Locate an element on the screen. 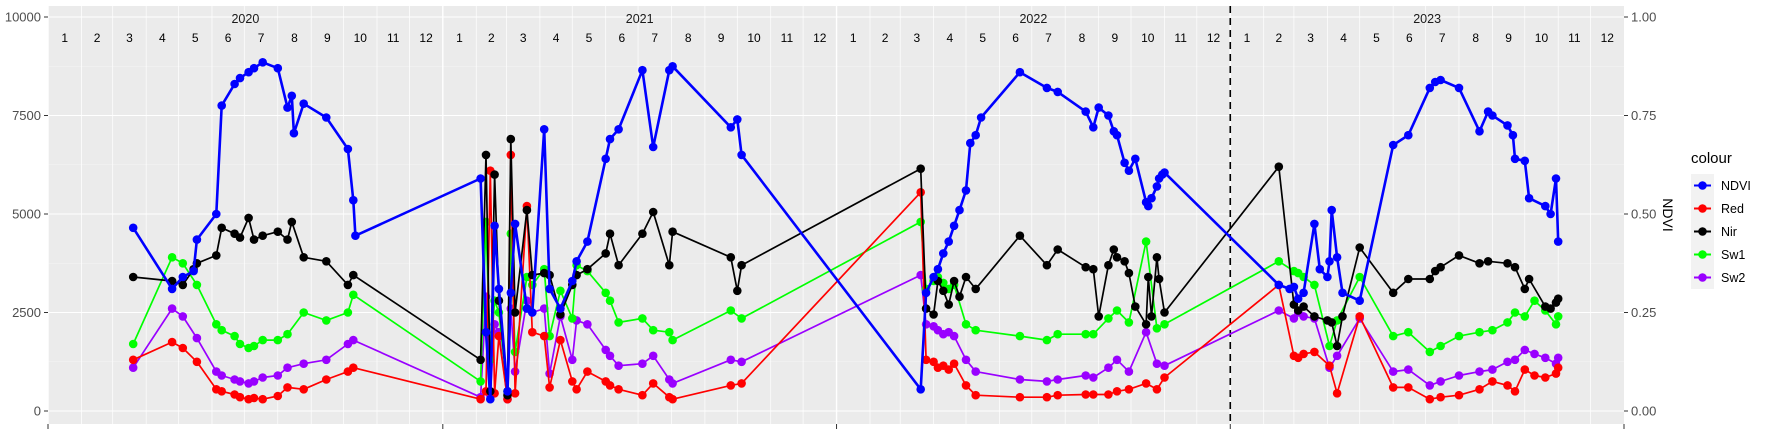 The image size is (1773, 442). month-label: 2 is located at coordinates (491, 38).